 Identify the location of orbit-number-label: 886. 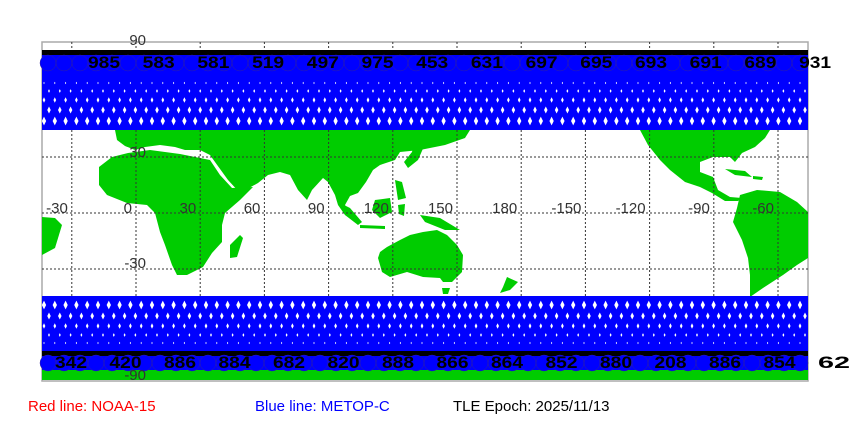
(180, 362).